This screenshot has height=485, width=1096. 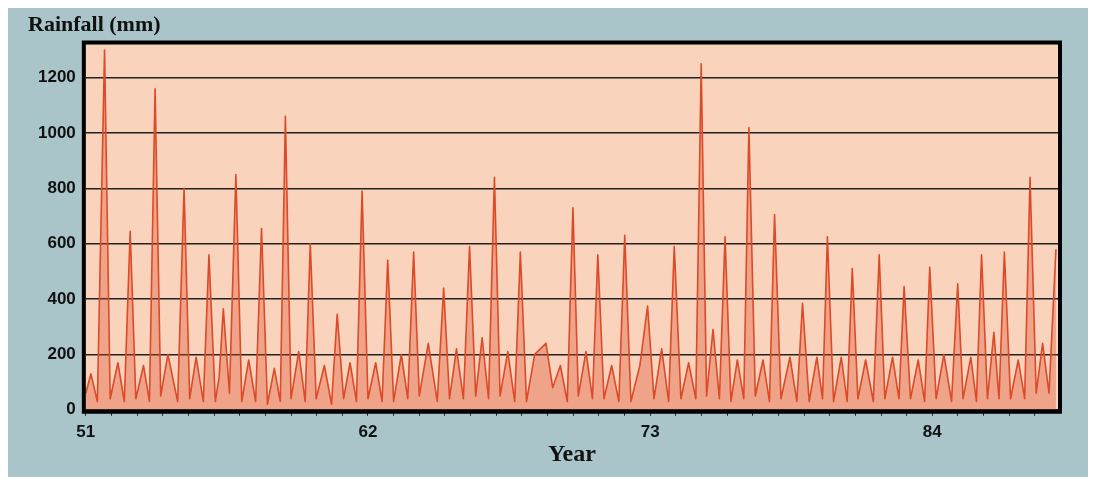 I want to click on x-axis-title: Year, so click(x=572, y=452).